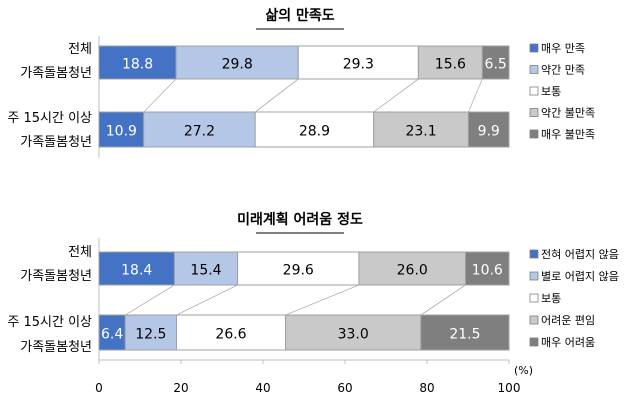  Describe the element at coordinates (99, 388) in the screenshot. I see `x-tick-label: 0` at that location.